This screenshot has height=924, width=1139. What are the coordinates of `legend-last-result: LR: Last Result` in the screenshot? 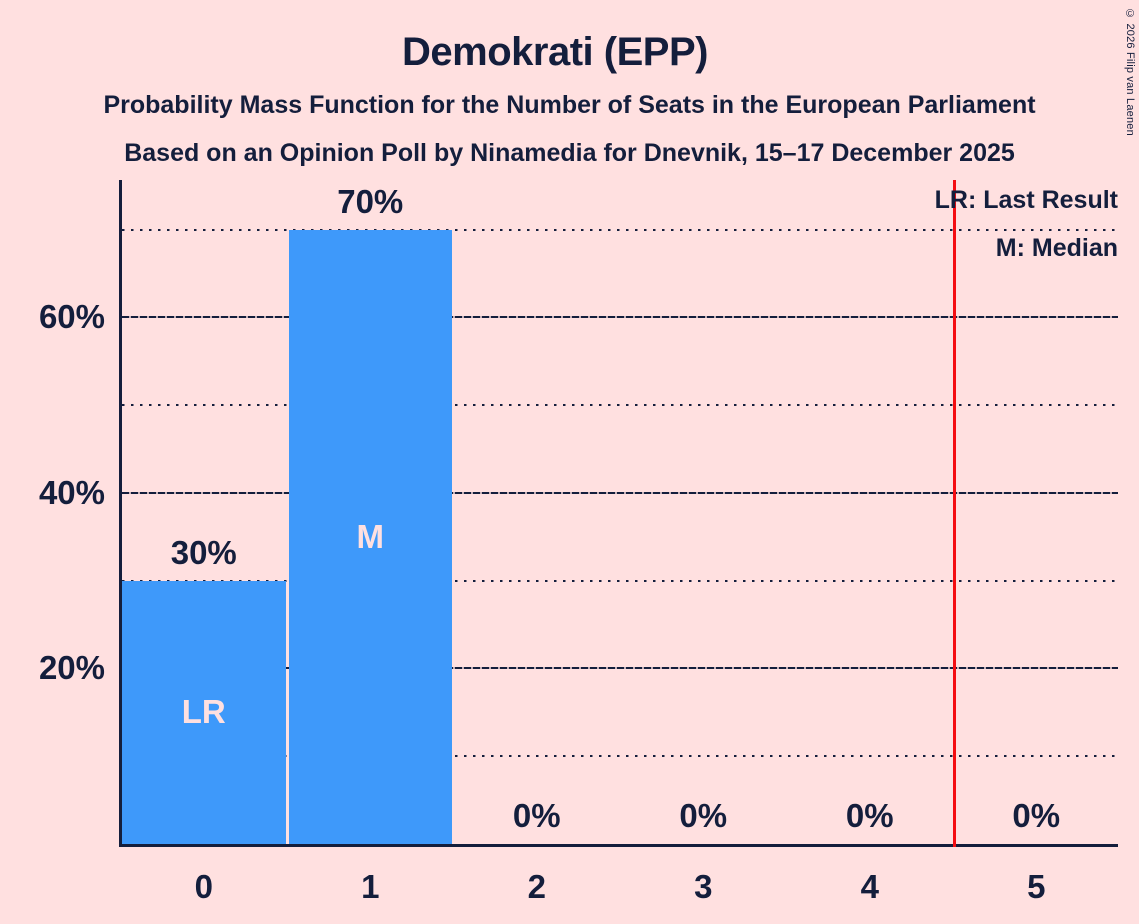 It's located at (1026, 200).